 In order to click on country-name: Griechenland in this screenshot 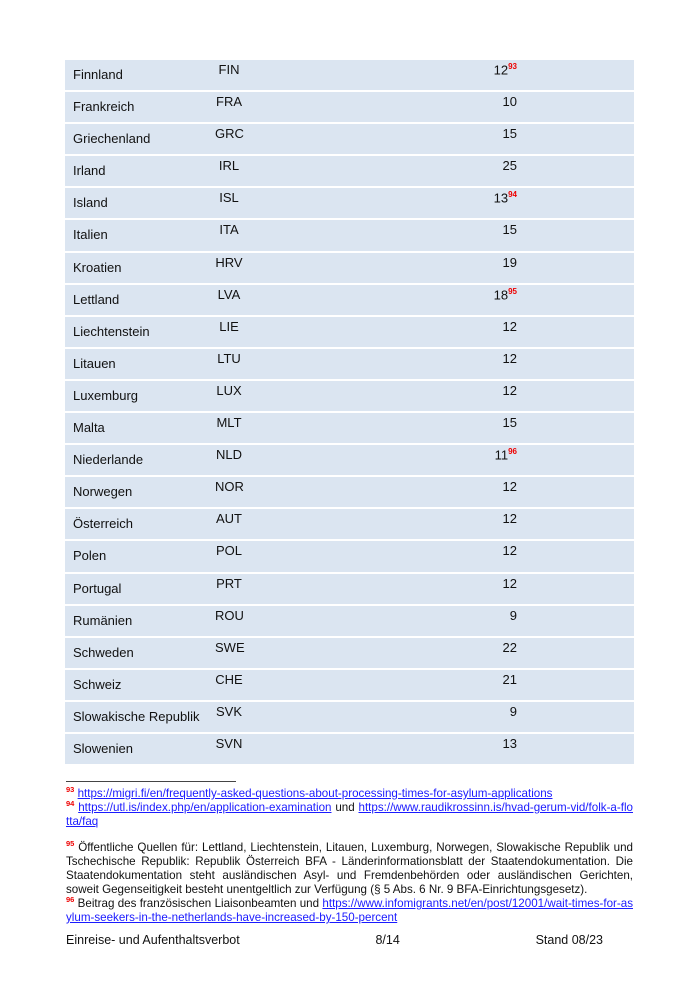, I will do `click(112, 139)`.